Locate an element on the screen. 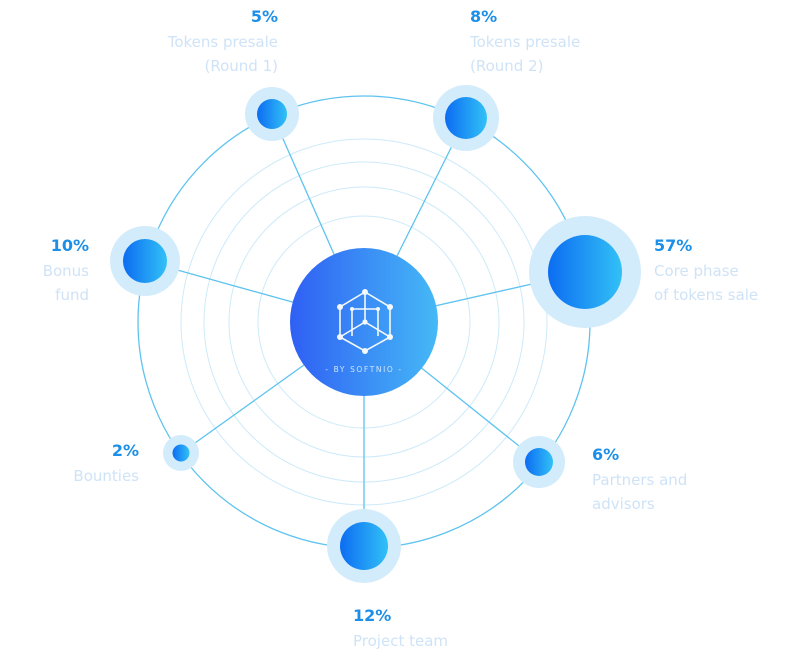 Image resolution: width=810 pixels, height=660 pixels. segment-name-line: Bonus is located at coordinates (66, 271).